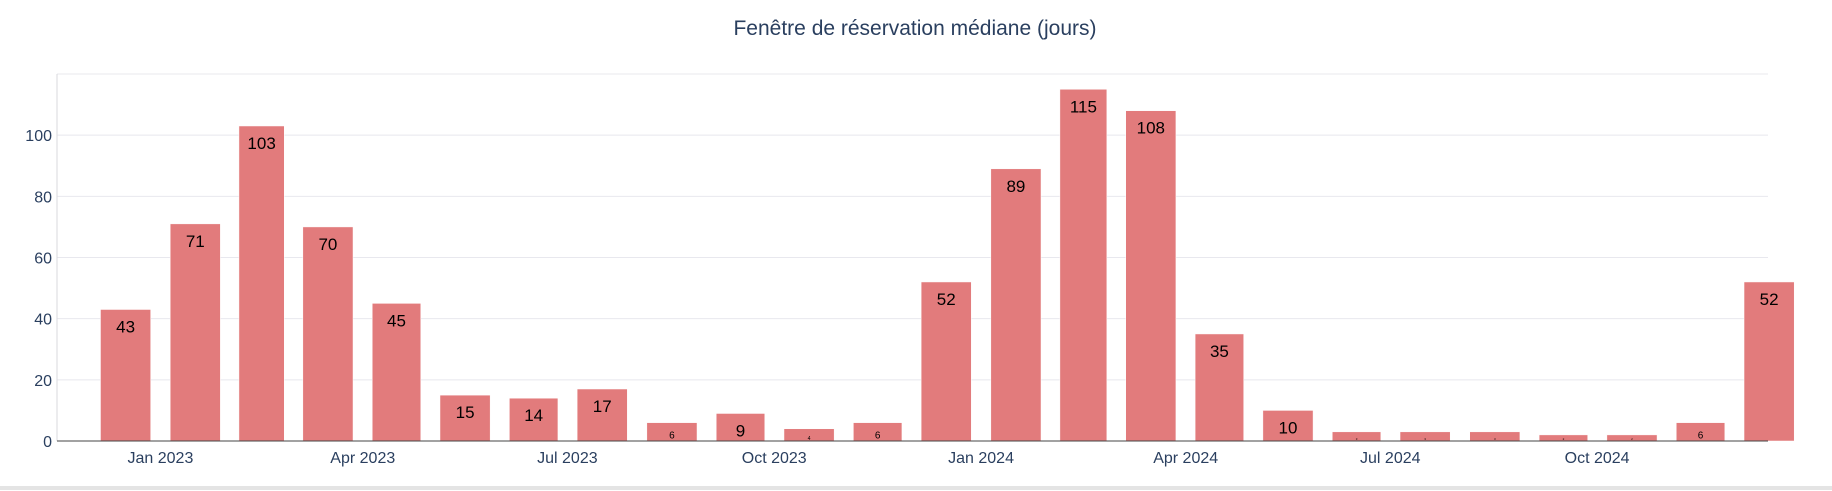  Describe the element at coordinates (362, 458) in the screenshot. I see `x-tick-label: Apr 2023` at that location.